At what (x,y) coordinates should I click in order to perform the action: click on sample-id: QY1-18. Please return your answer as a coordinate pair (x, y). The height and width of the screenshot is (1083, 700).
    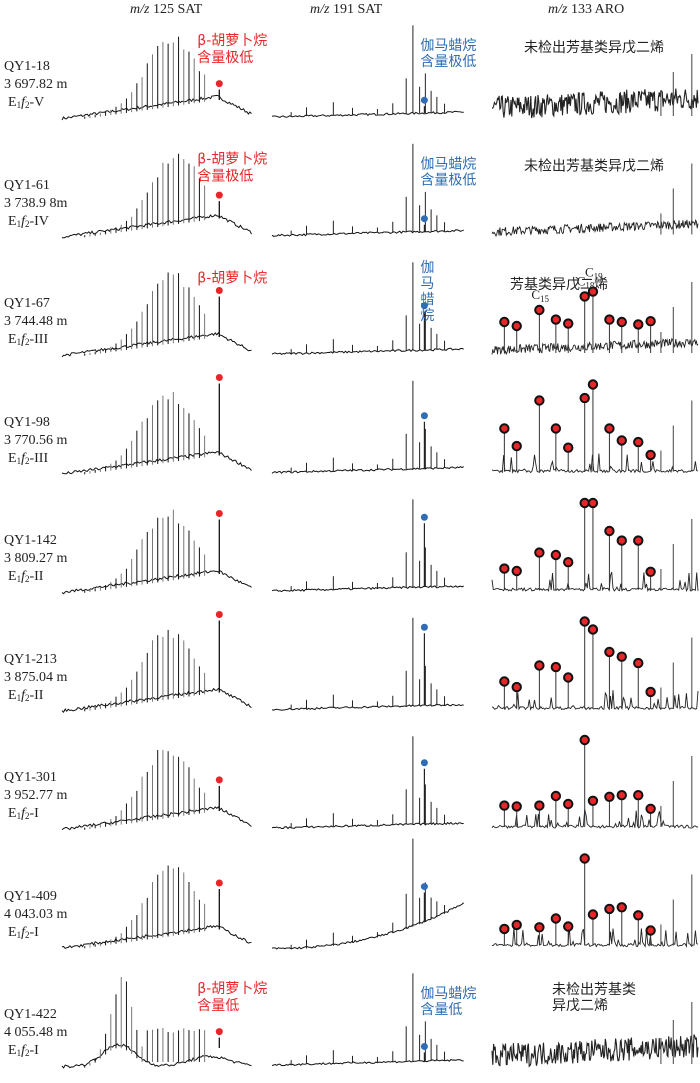
    Looking at the image, I should click on (27, 66).